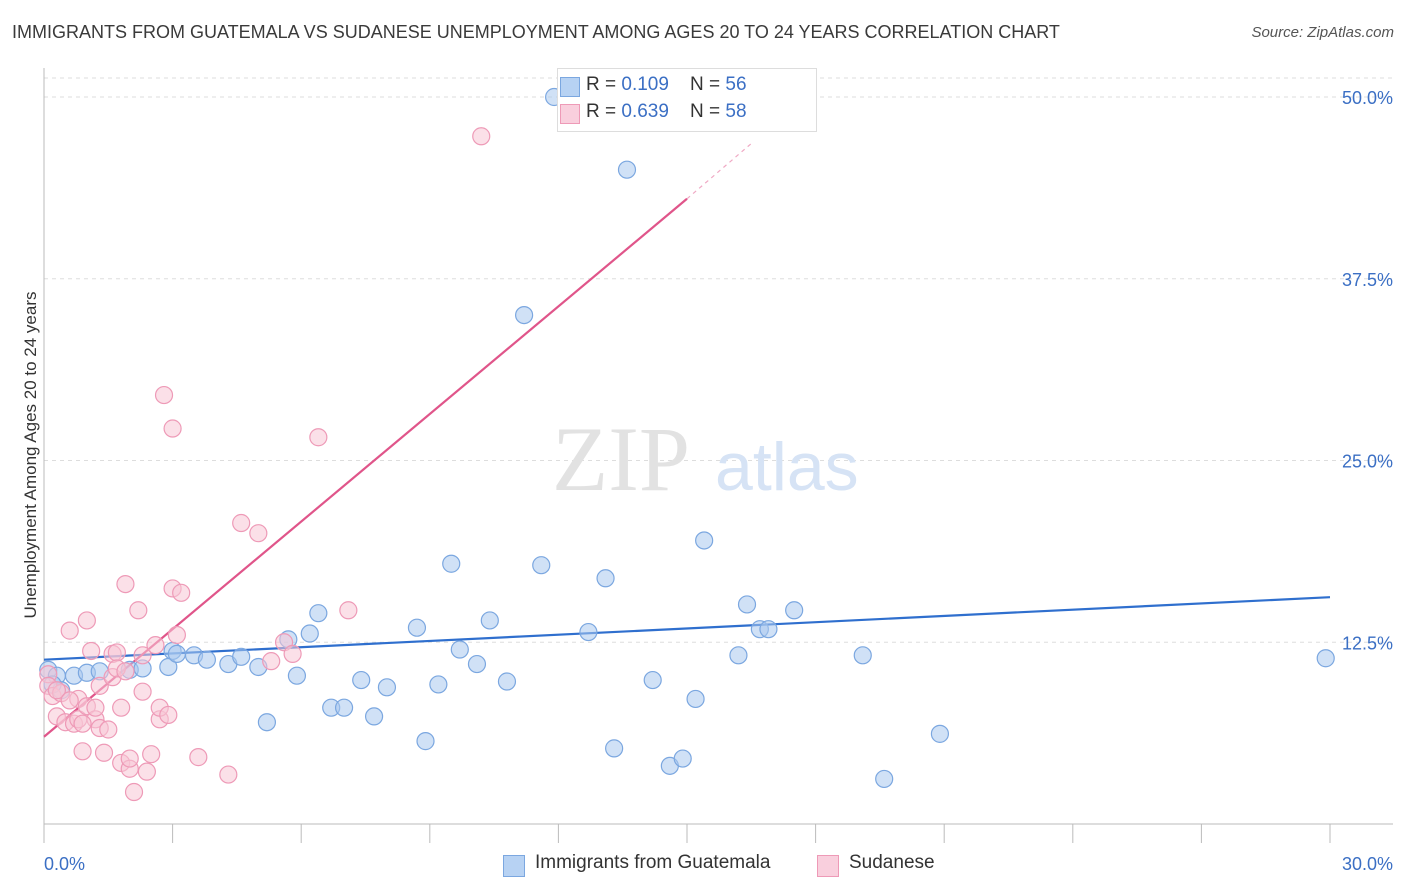 The width and height of the screenshot is (1406, 892). Describe the element at coordinates (621, 459) in the screenshot. I see `watermark-zip: ZIP` at that location.